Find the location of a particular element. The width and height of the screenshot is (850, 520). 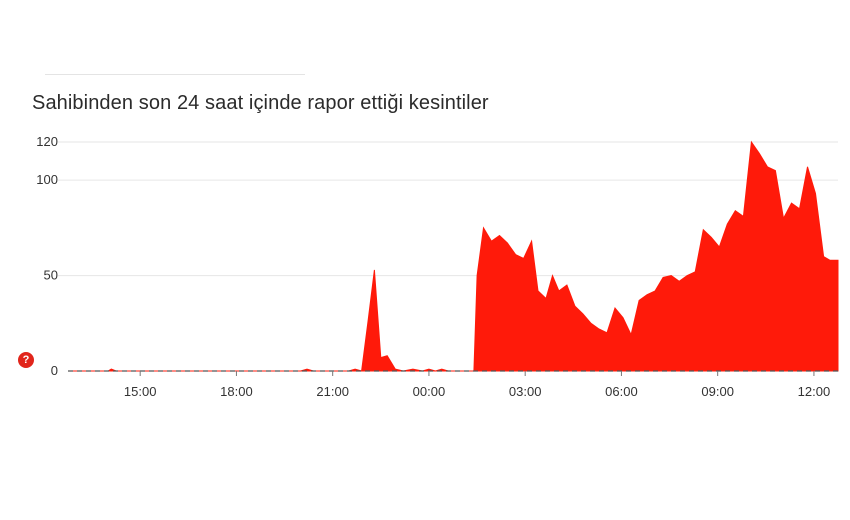

y-tick-label: 50 is located at coordinates (51, 275).